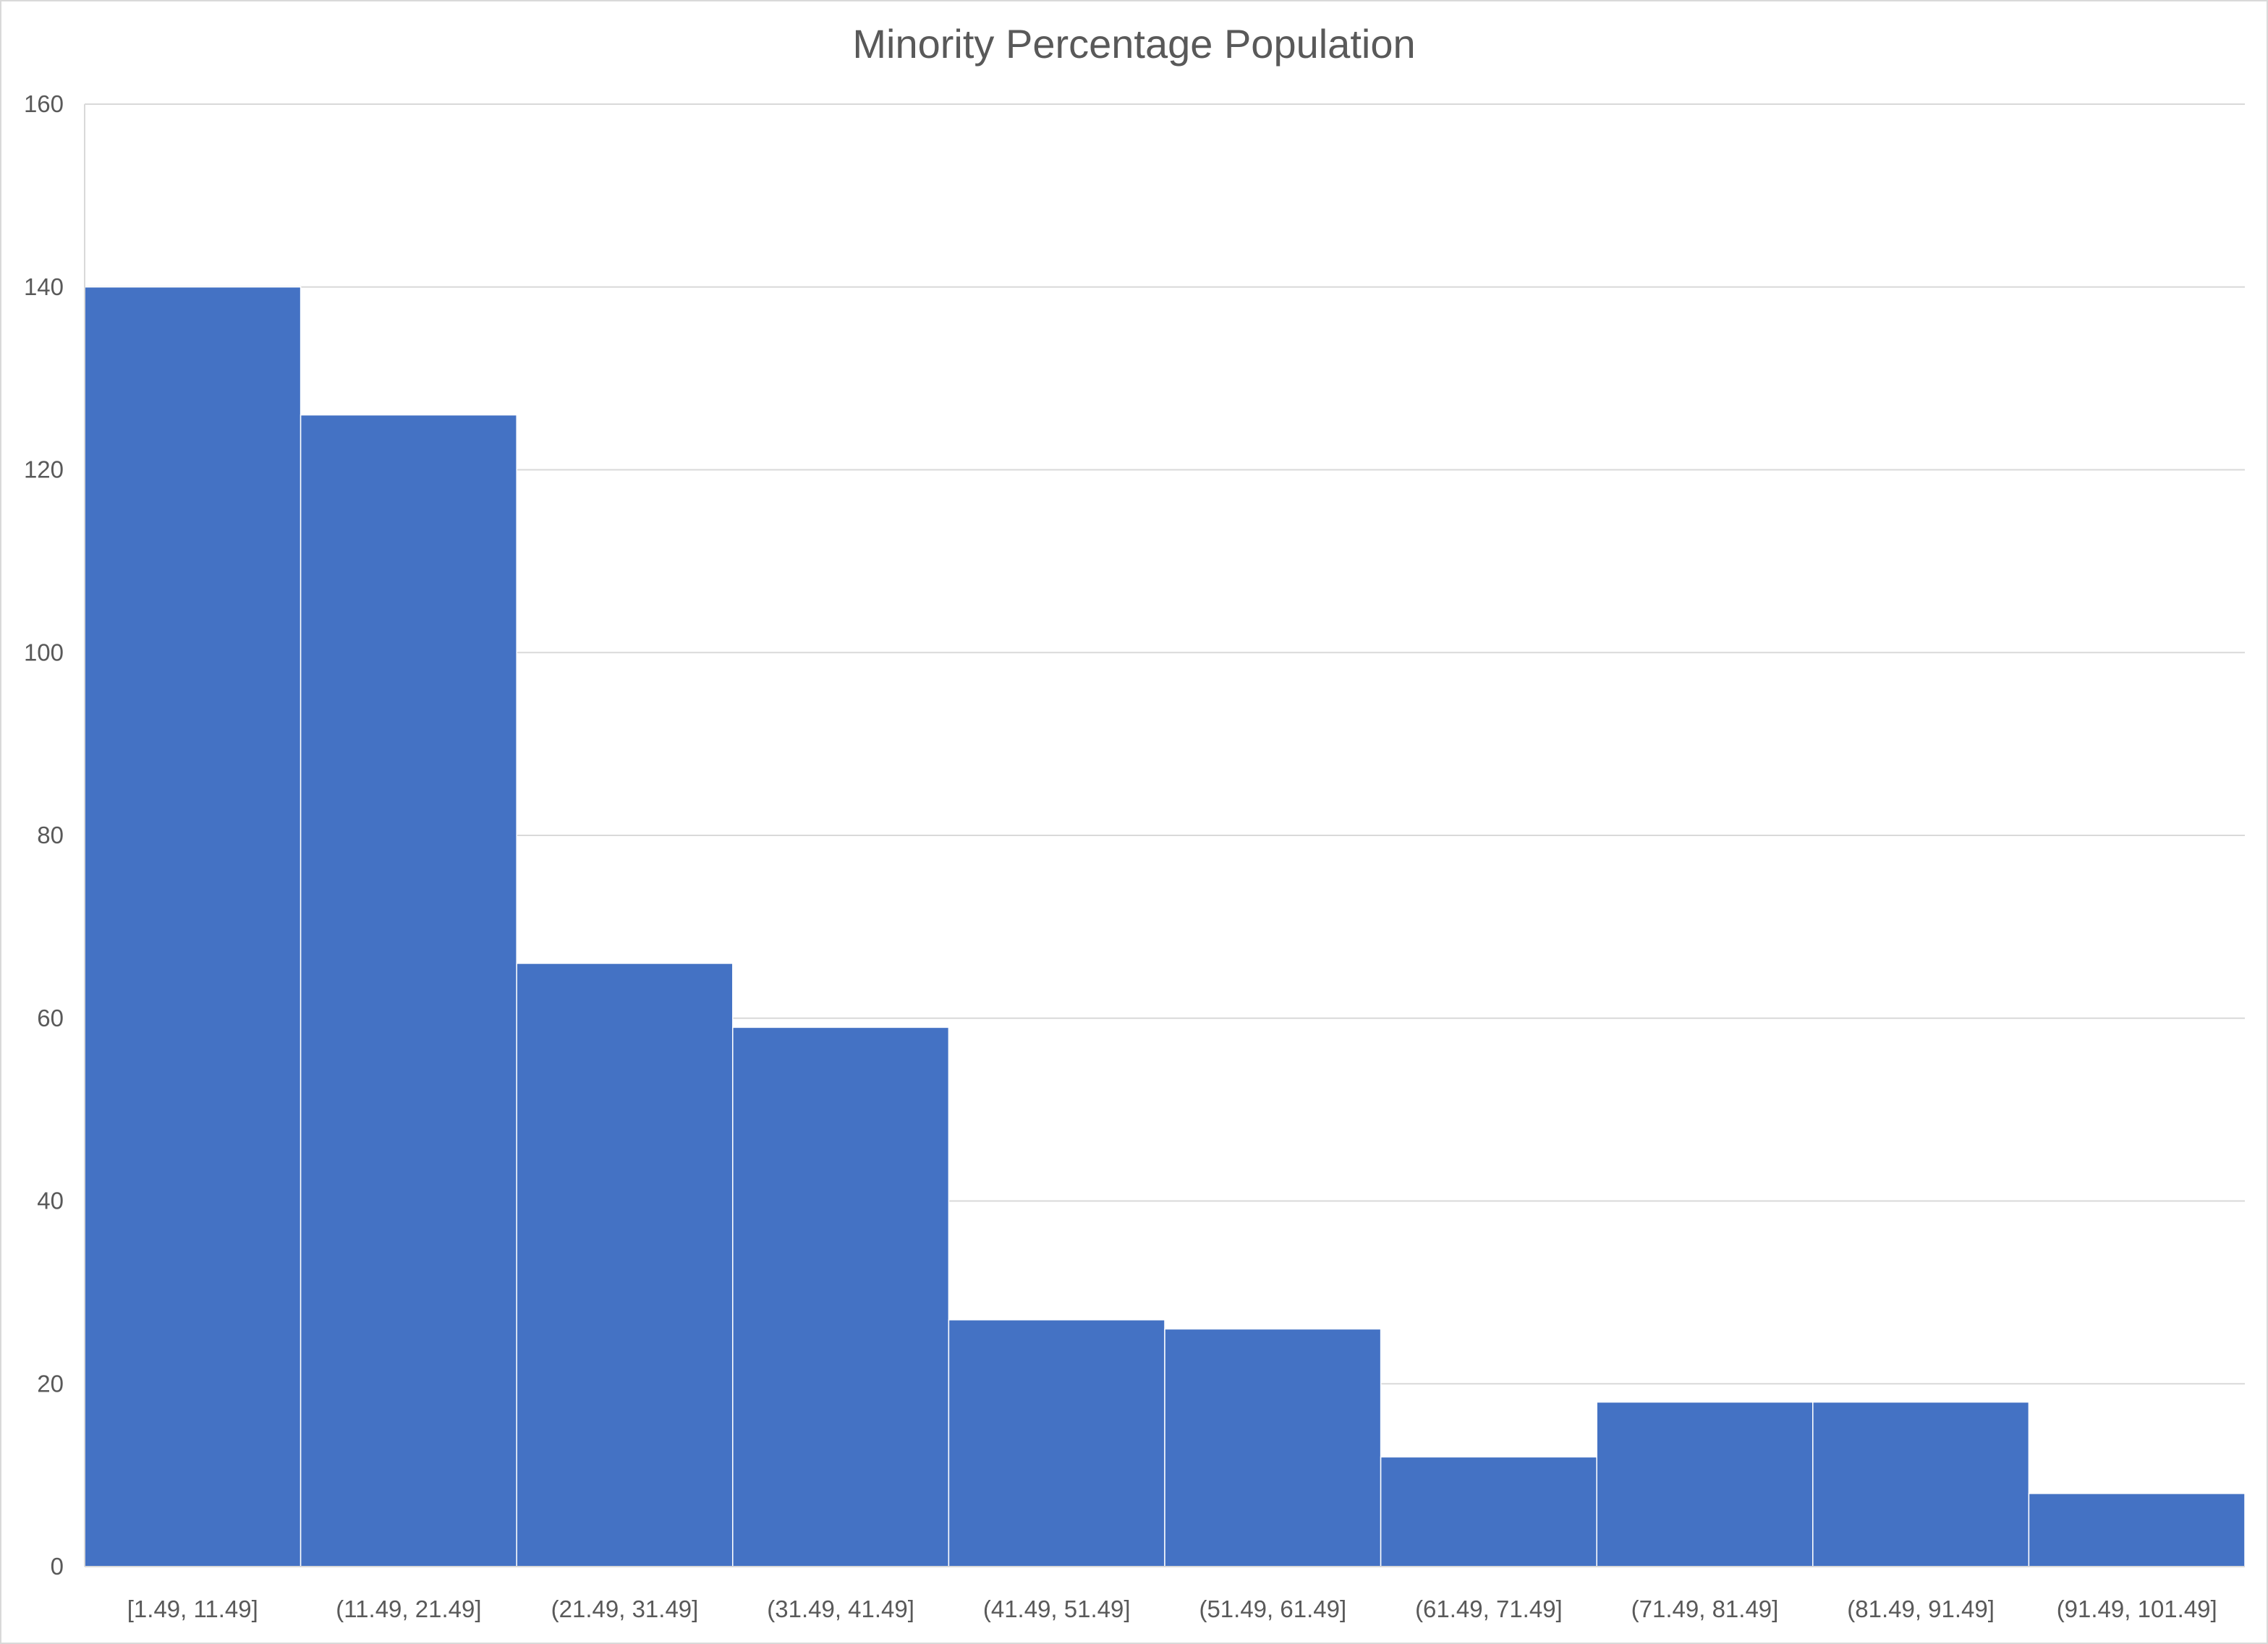 This screenshot has width=2268, height=1644. I want to click on y-tick-label: 140, so click(44, 286).